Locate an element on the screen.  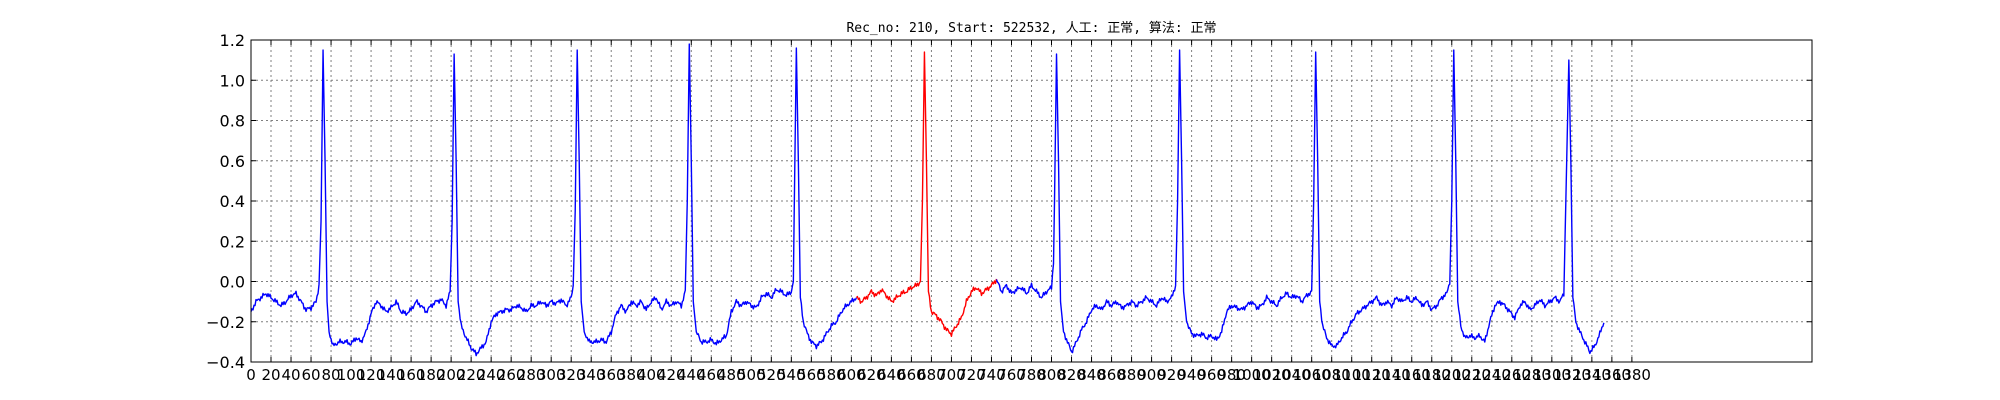
x-tick-label: 680 is located at coordinates (931, 375).